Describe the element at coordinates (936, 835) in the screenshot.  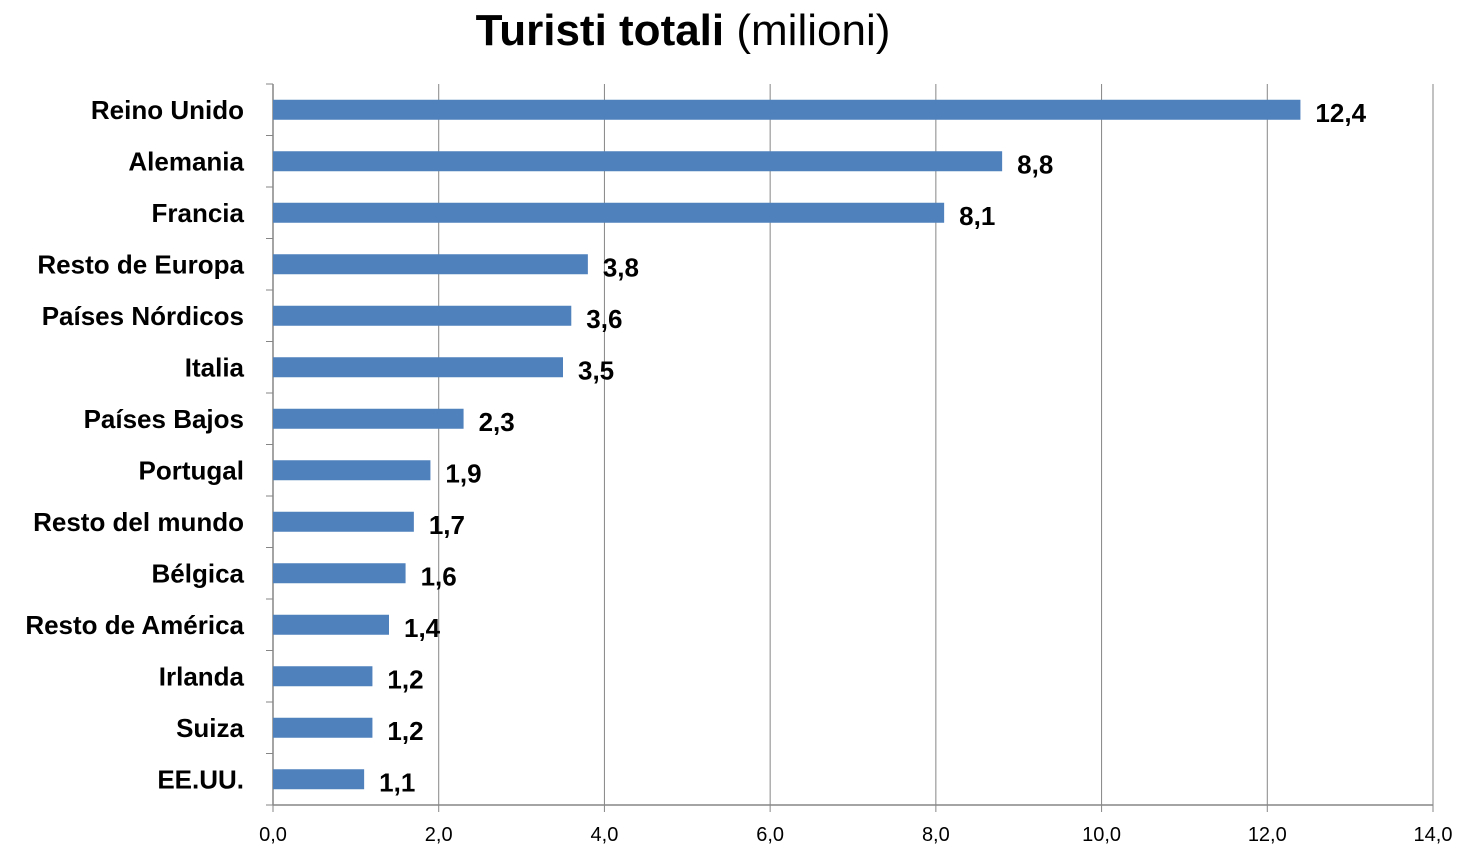
I see `x-tick-label: 8,0` at that location.